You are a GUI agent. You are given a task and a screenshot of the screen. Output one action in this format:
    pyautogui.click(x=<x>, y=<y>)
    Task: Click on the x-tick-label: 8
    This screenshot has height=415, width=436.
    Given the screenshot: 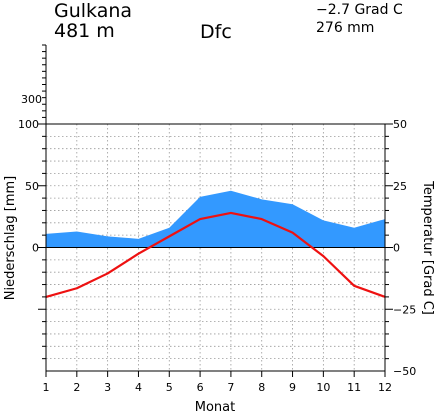 What is the action you would take?
    pyautogui.click(x=261, y=387)
    